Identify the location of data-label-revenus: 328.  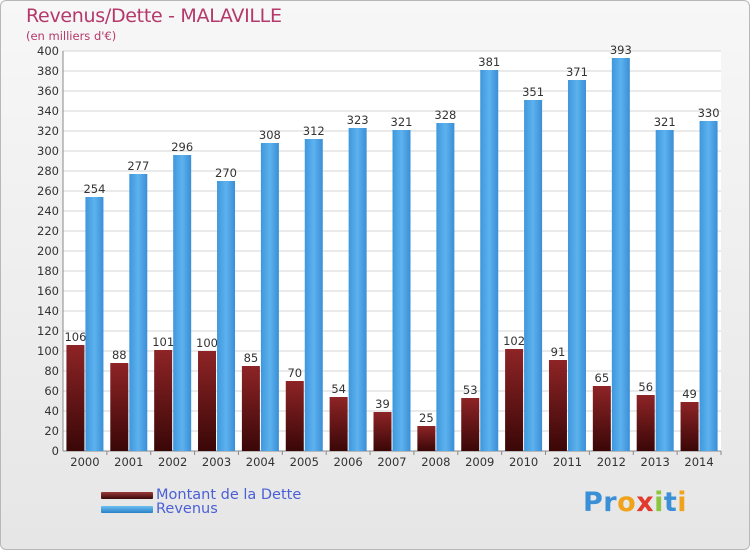
(445, 115).